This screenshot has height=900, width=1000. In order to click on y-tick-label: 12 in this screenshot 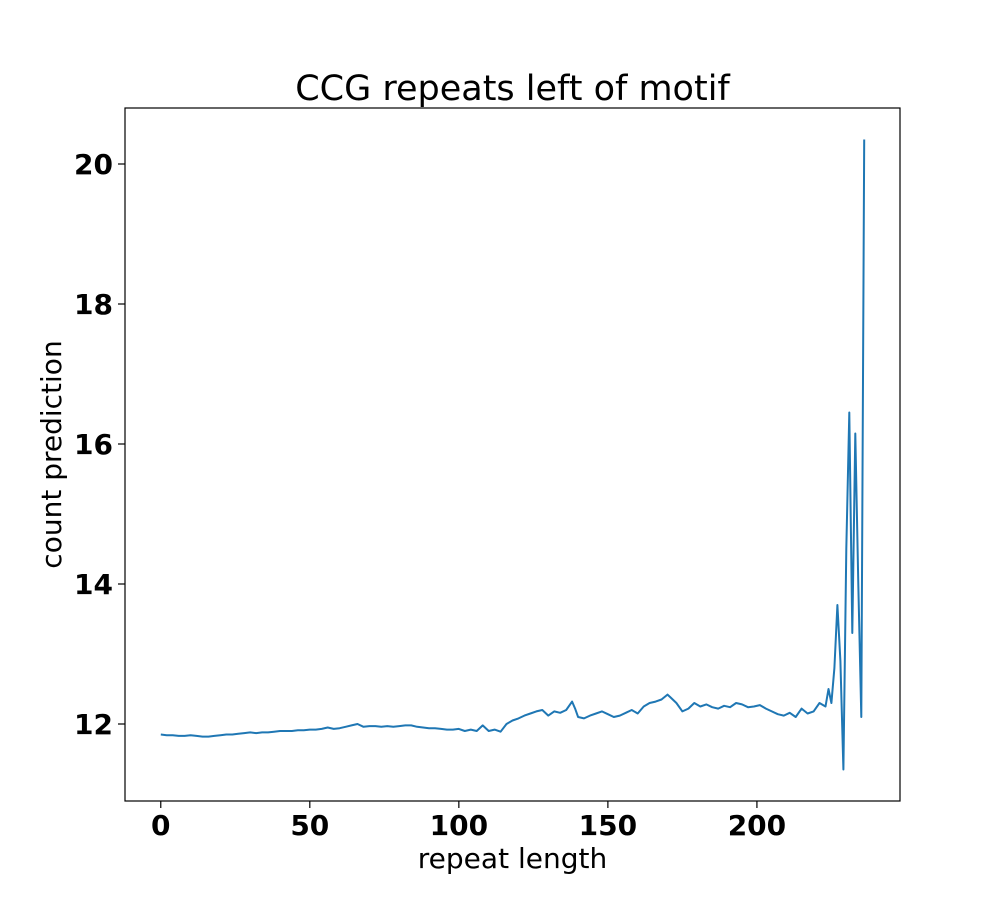, I will do `click(93, 724)`.